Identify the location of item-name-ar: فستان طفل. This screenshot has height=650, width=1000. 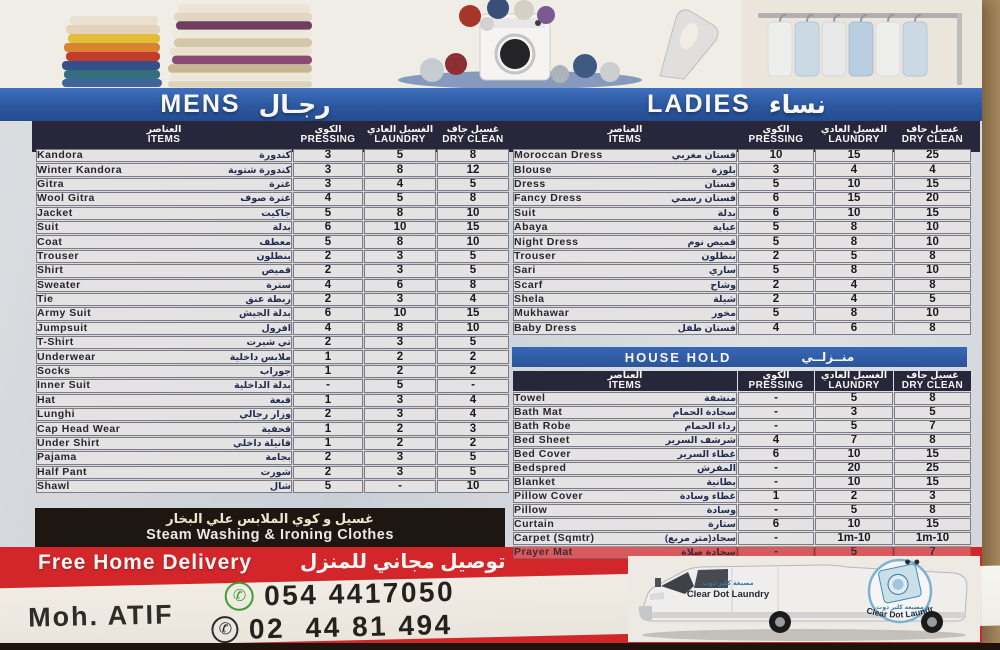
(706, 328).